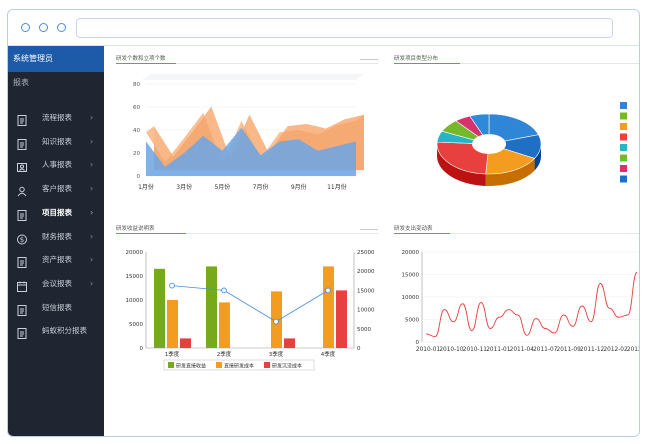 The width and height of the screenshot is (648, 444). What do you see at coordinates (592, 350) in the screenshot?
I see `x-tick-label: 2011-12` at bounding box center [592, 350].